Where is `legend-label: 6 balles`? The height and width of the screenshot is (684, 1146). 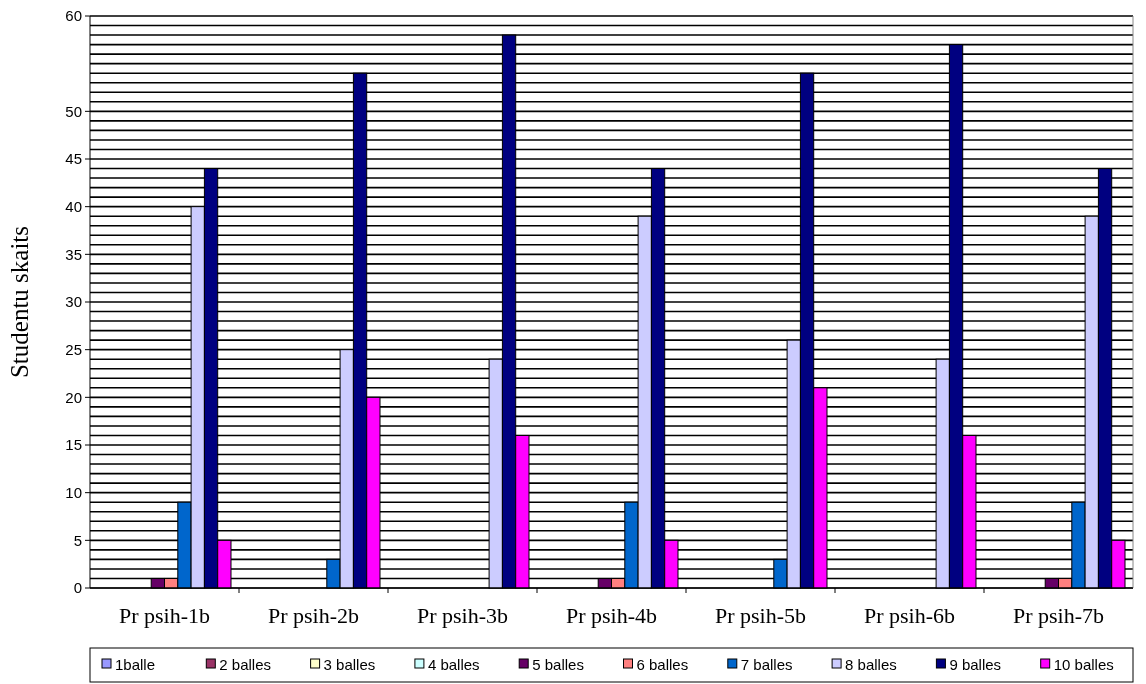 legend-label: 6 balles is located at coordinates (662, 664).